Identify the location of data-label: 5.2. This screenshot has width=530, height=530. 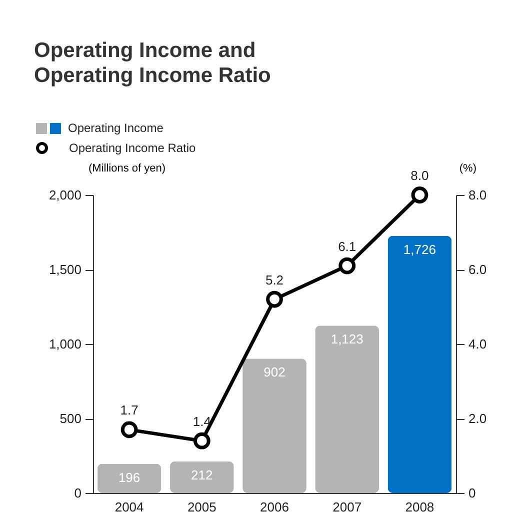
(274, 280).